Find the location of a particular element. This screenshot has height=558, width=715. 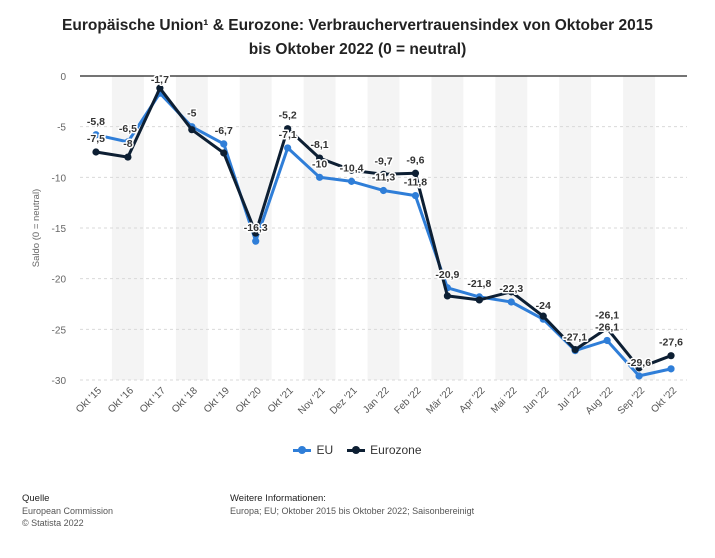

legend-item-eurozone: Eurozone is located at coordinates (384, 450).